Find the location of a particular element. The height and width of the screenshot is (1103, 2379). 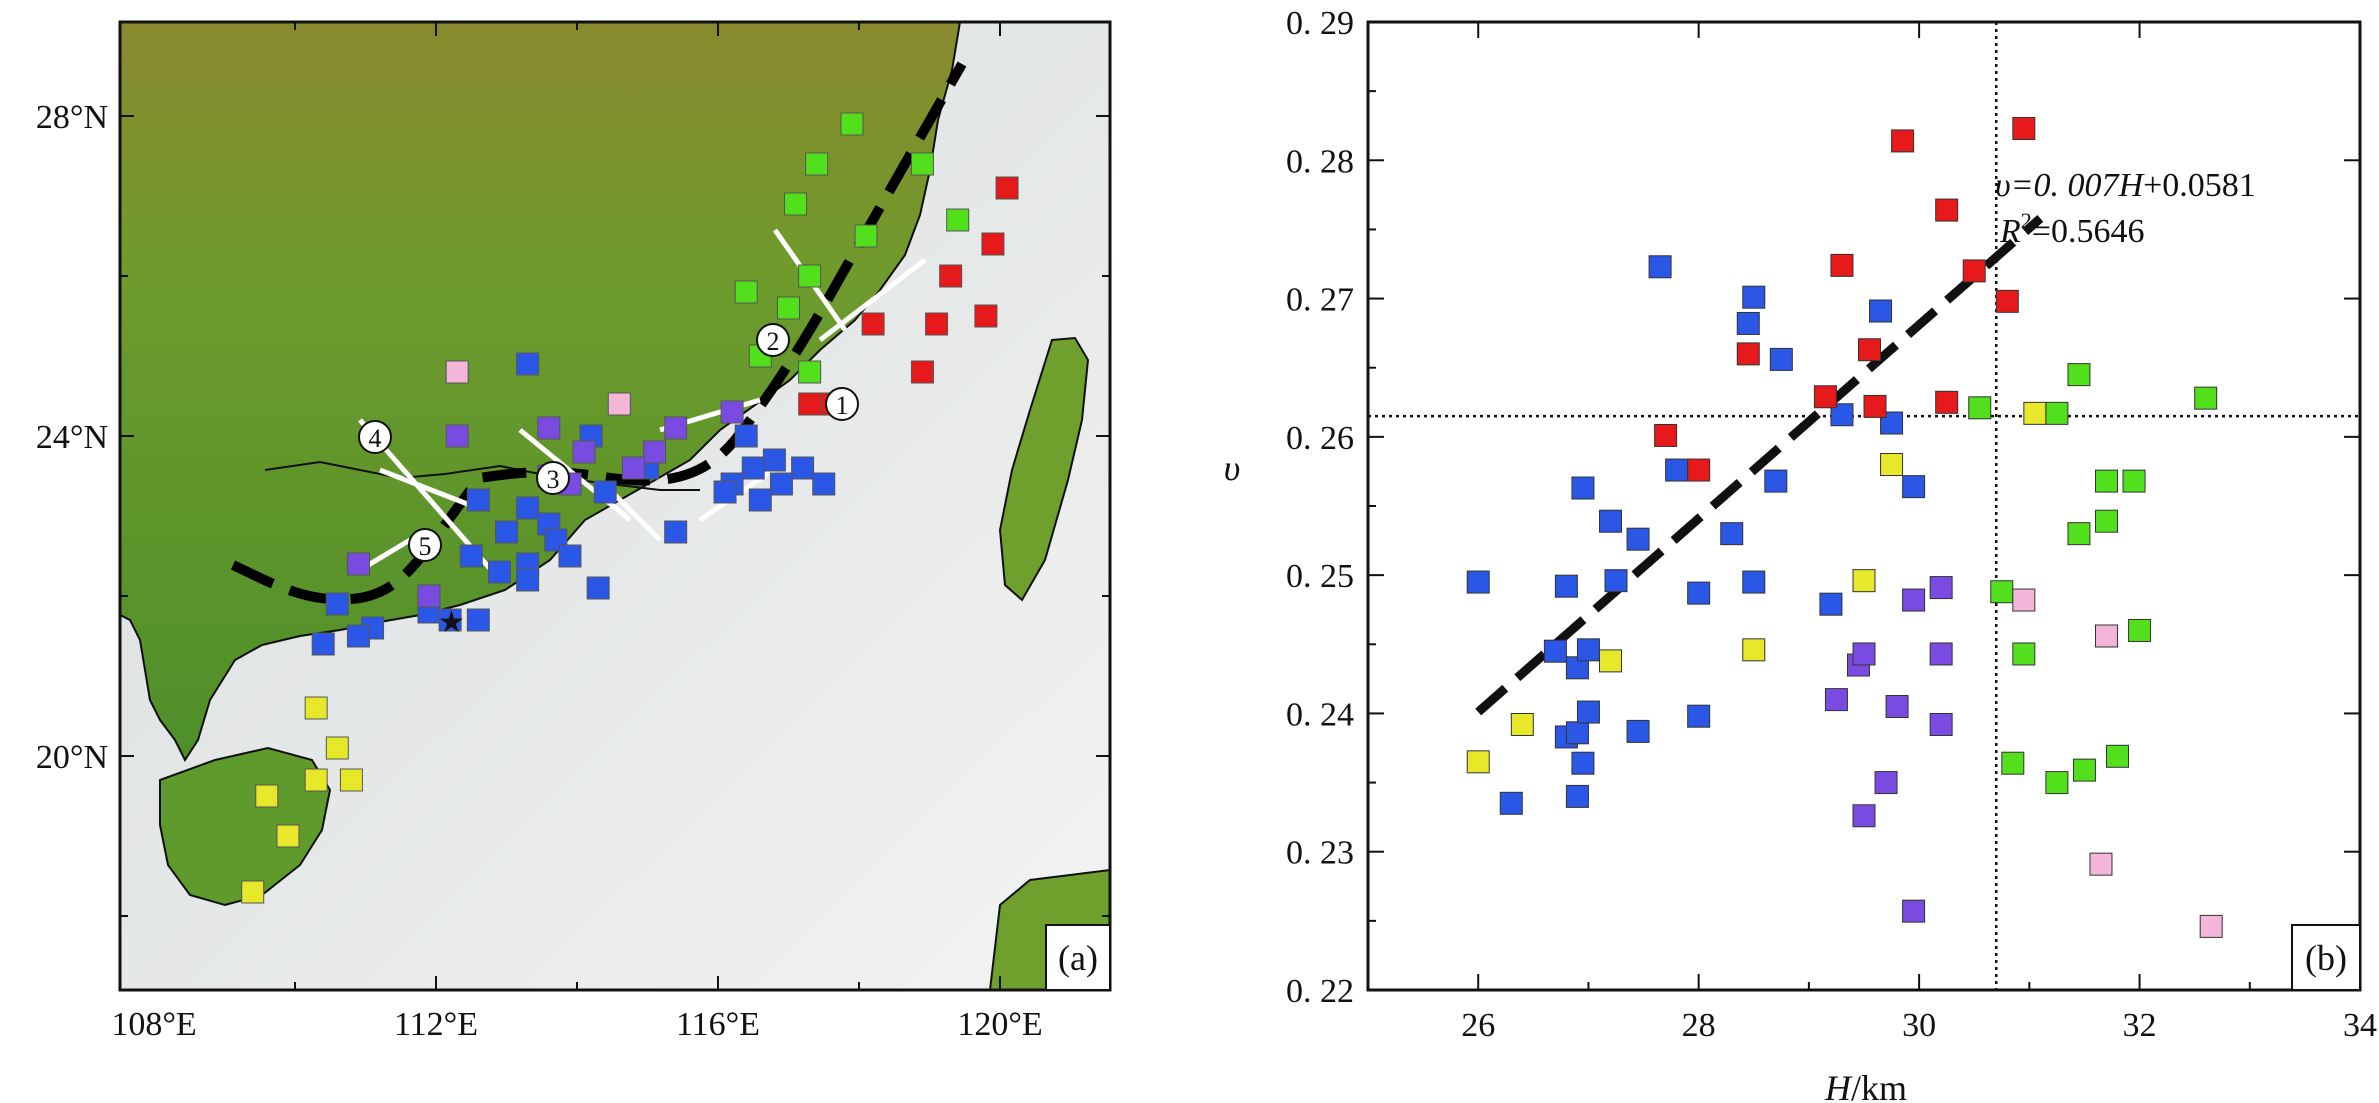

y-tick-label: 0. 24 is located at coordinates (1320, 714).